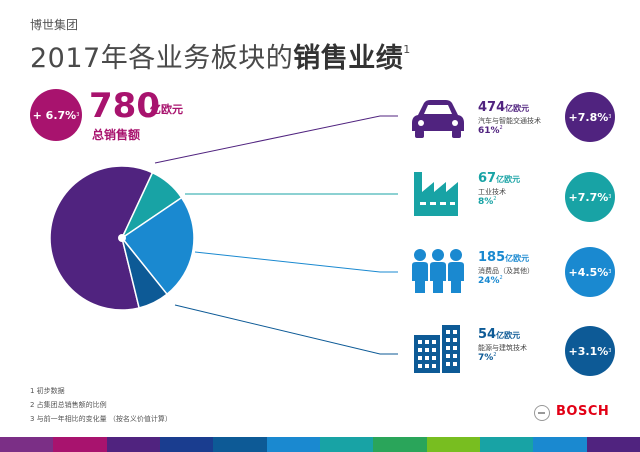 This screenshot has height=452, width=640. I want to click on segment-change-badge: +7.8% 3, so click(590, 117).